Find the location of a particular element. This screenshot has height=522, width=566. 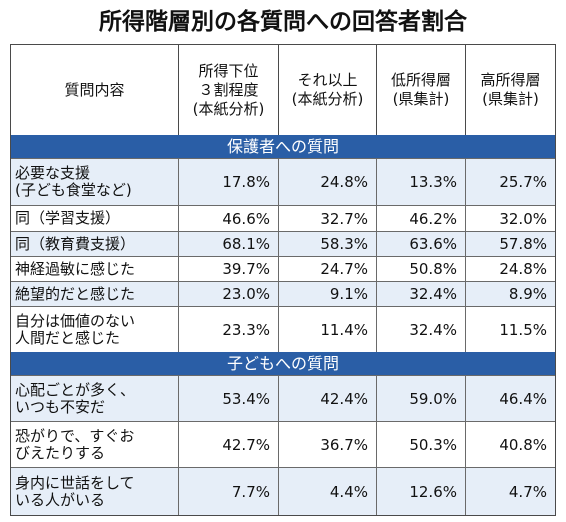

row-label: 同（教育費支援） is located at coordinates (95, 244).